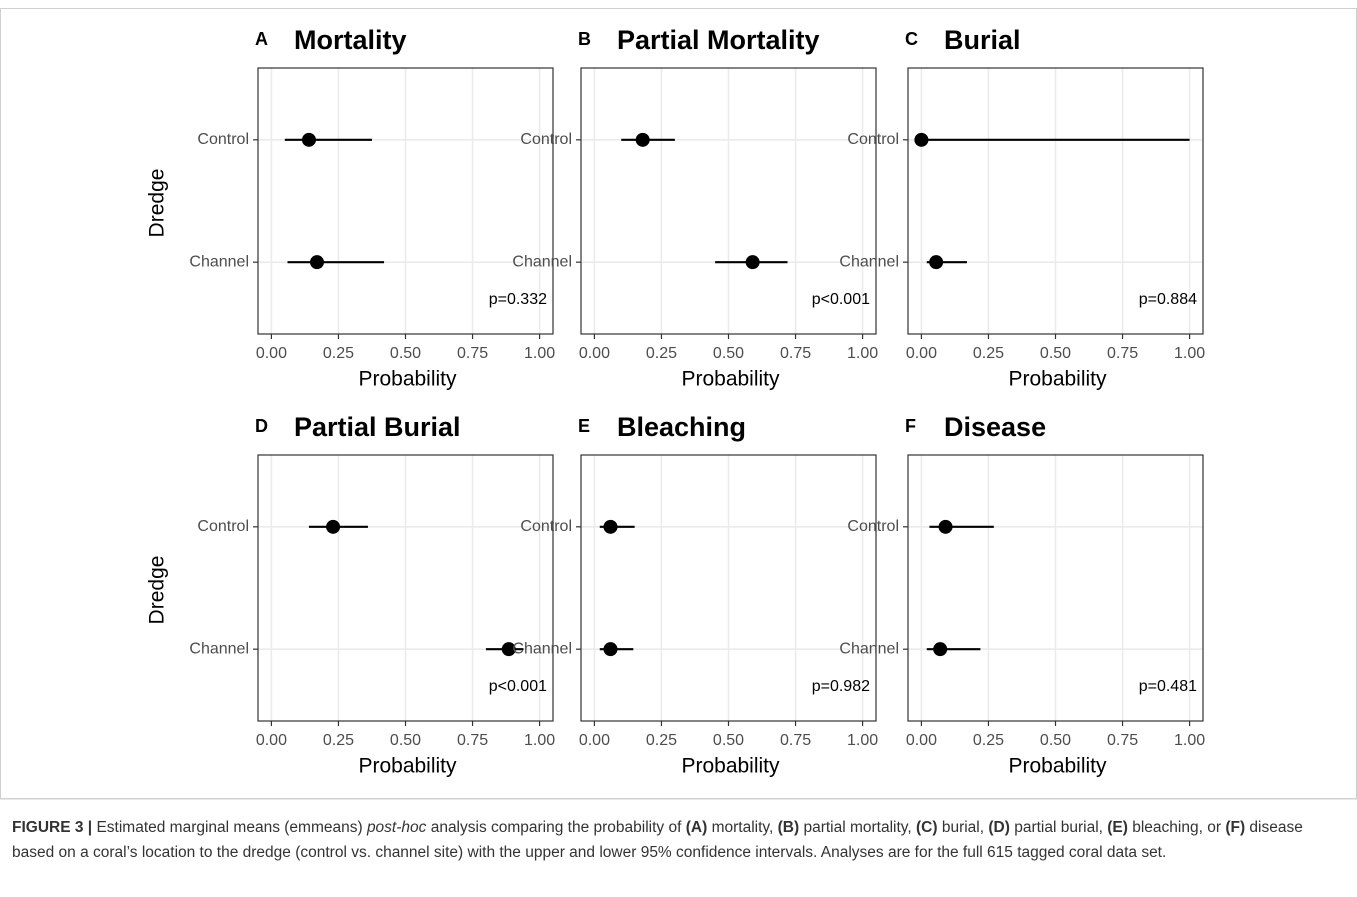  I want to click on caption-run: partial mortality,, so click(857, 827).